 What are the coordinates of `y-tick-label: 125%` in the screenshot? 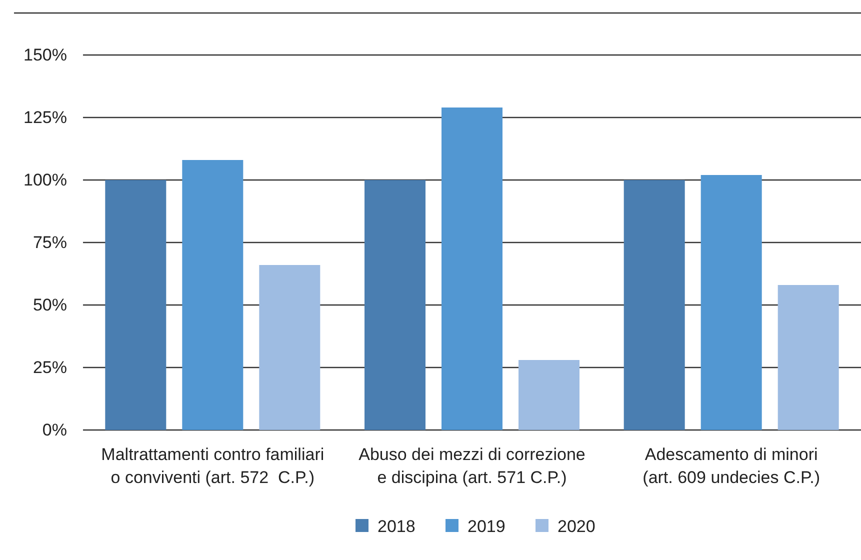 It's located at (45, 117).